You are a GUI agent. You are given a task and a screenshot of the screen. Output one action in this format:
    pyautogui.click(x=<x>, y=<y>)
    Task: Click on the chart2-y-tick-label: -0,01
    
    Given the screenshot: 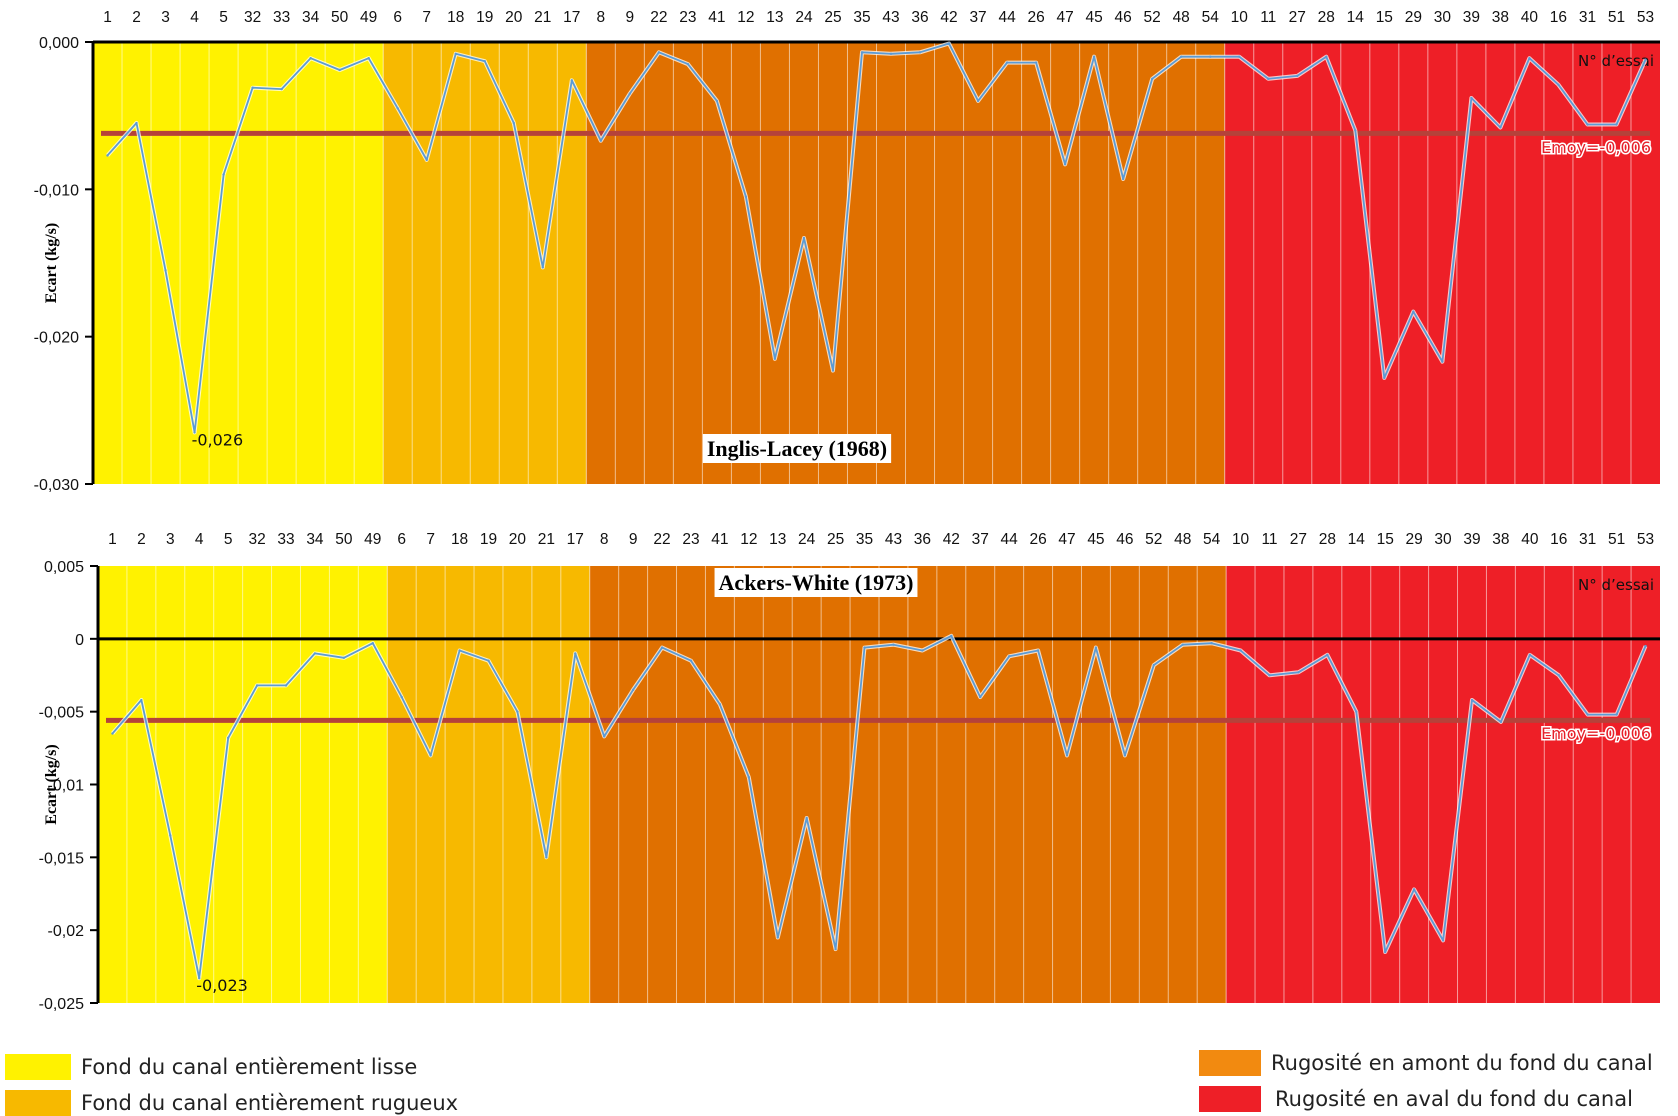 What is the action you would take?
    pyautogui.click(x=66, y=786)
    